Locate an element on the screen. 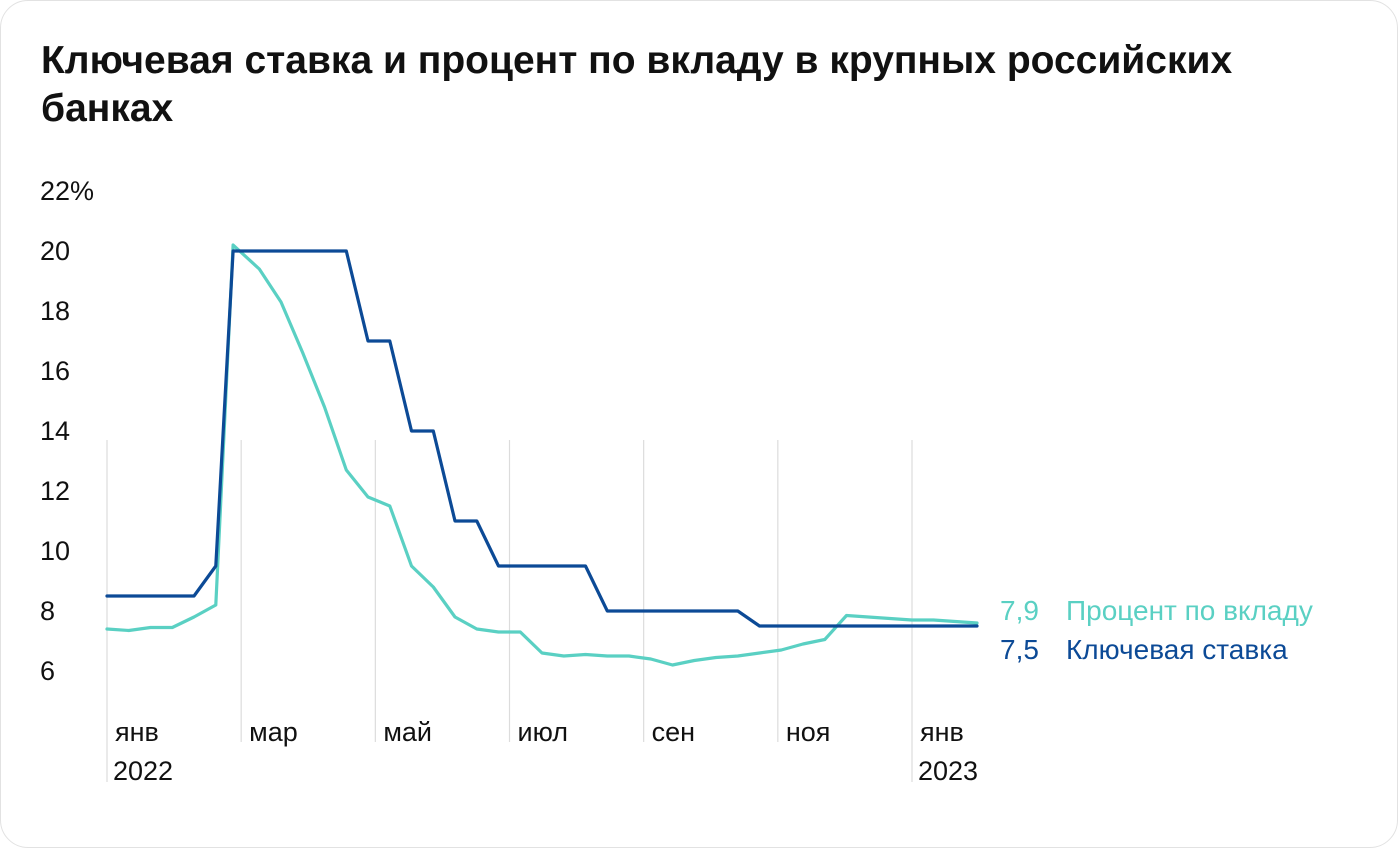 The width and height of the screenshot is (1400, 850). x-tick-label: июл is located at coordinates (543, 732).